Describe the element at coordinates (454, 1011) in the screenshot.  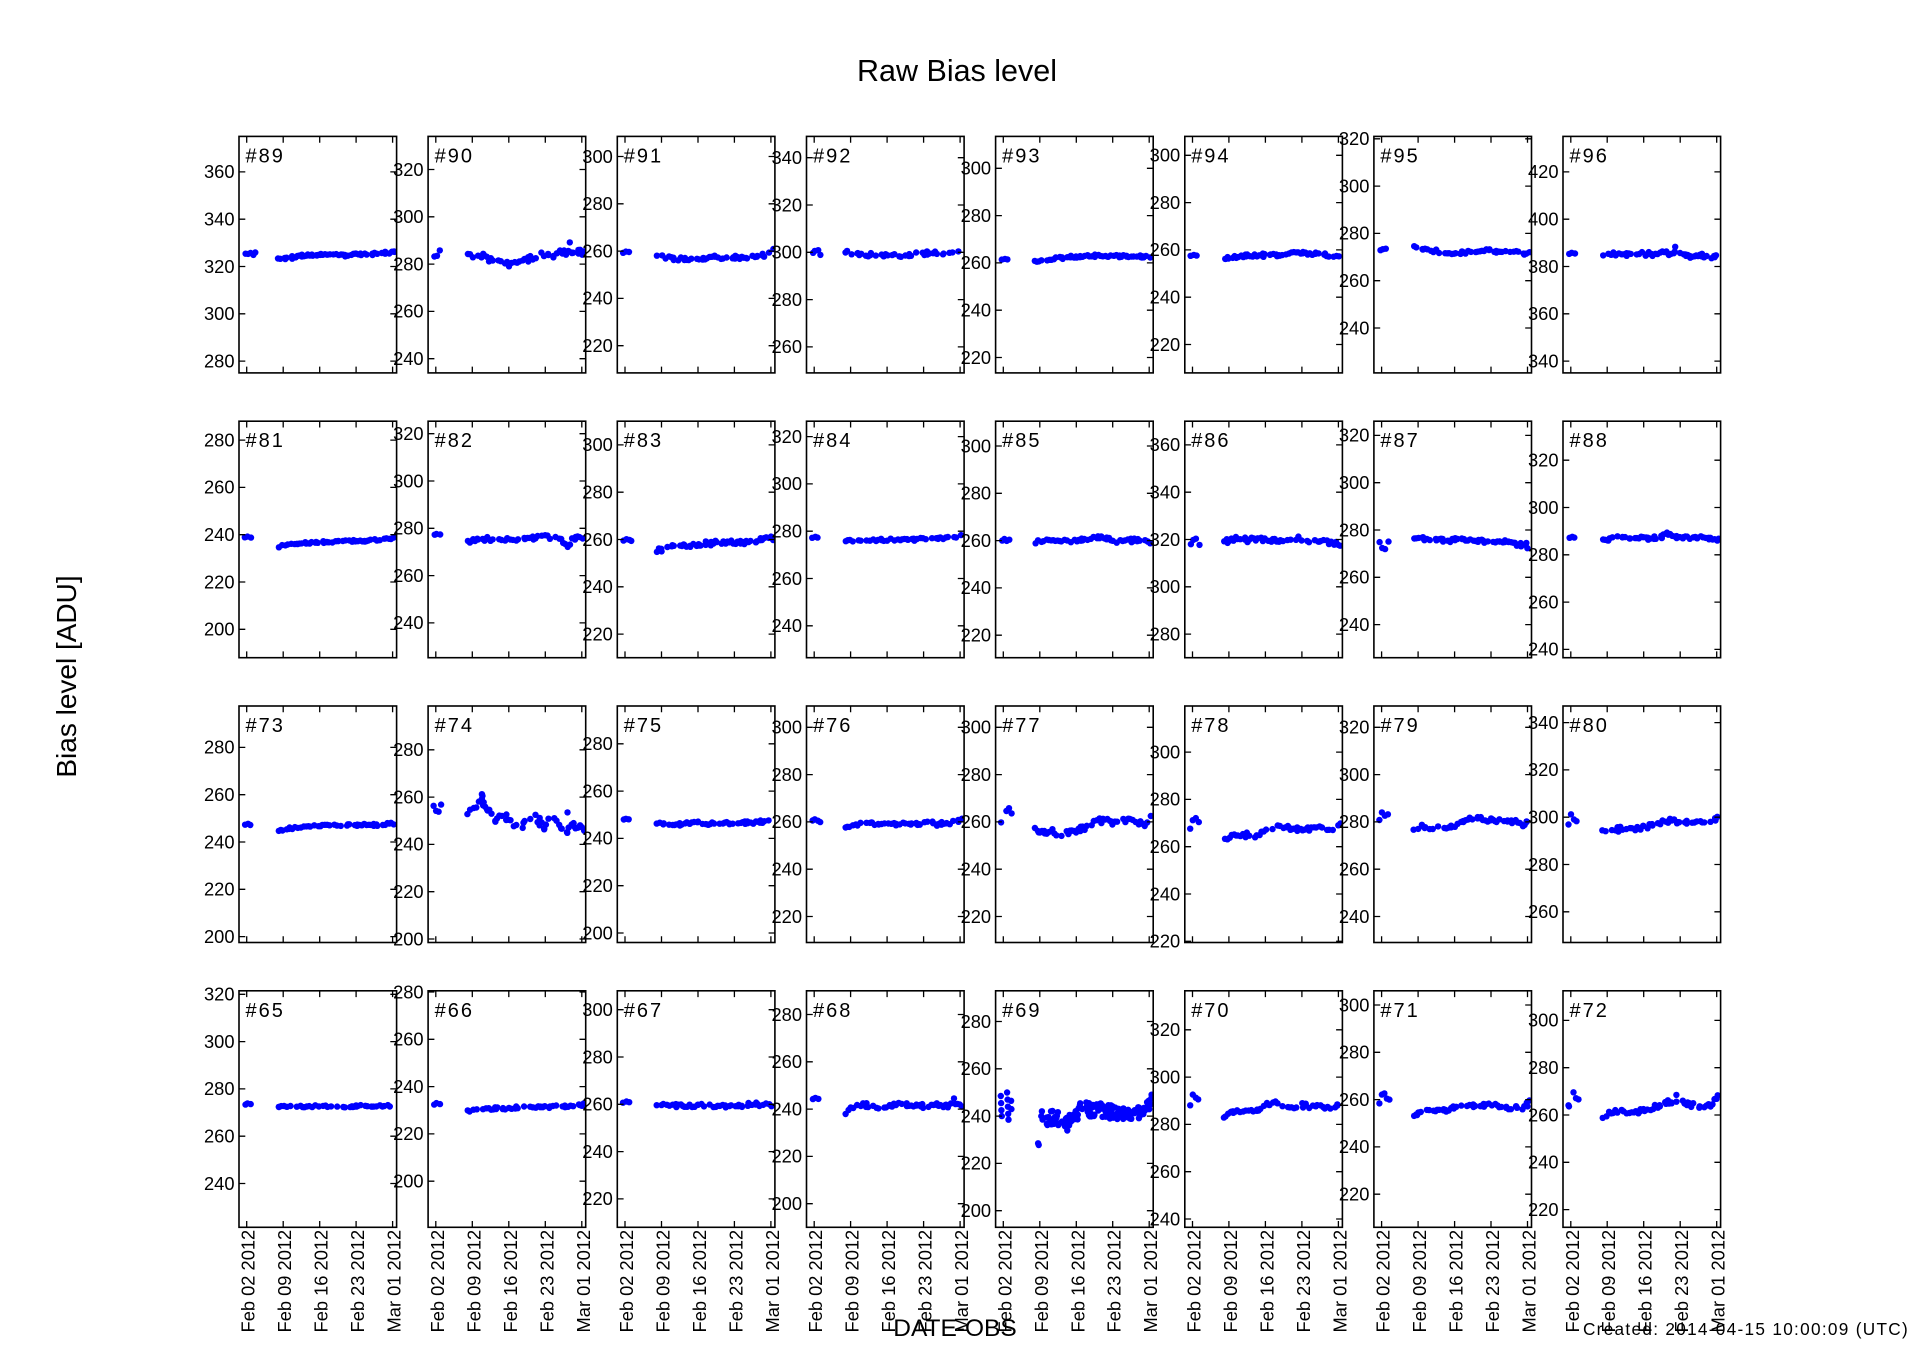
I see `svg-text: #66` at that location.